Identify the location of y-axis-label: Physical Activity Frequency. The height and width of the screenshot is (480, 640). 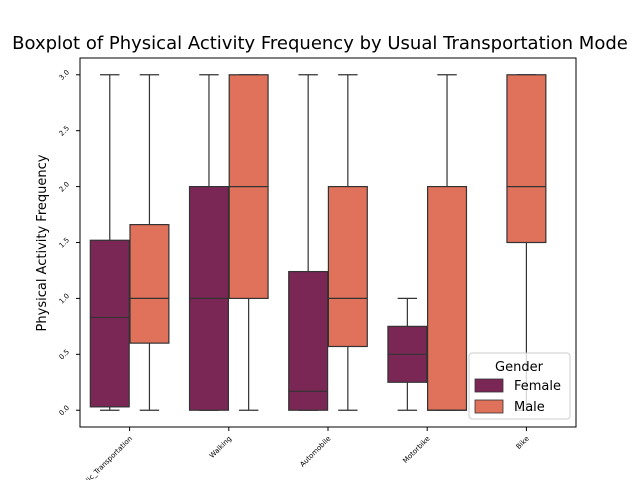
(42, 242).